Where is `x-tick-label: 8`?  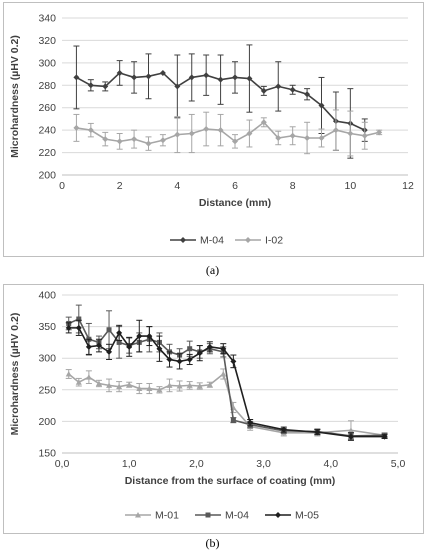 x-tick-label: 8 is located at coordinates (293, 186).